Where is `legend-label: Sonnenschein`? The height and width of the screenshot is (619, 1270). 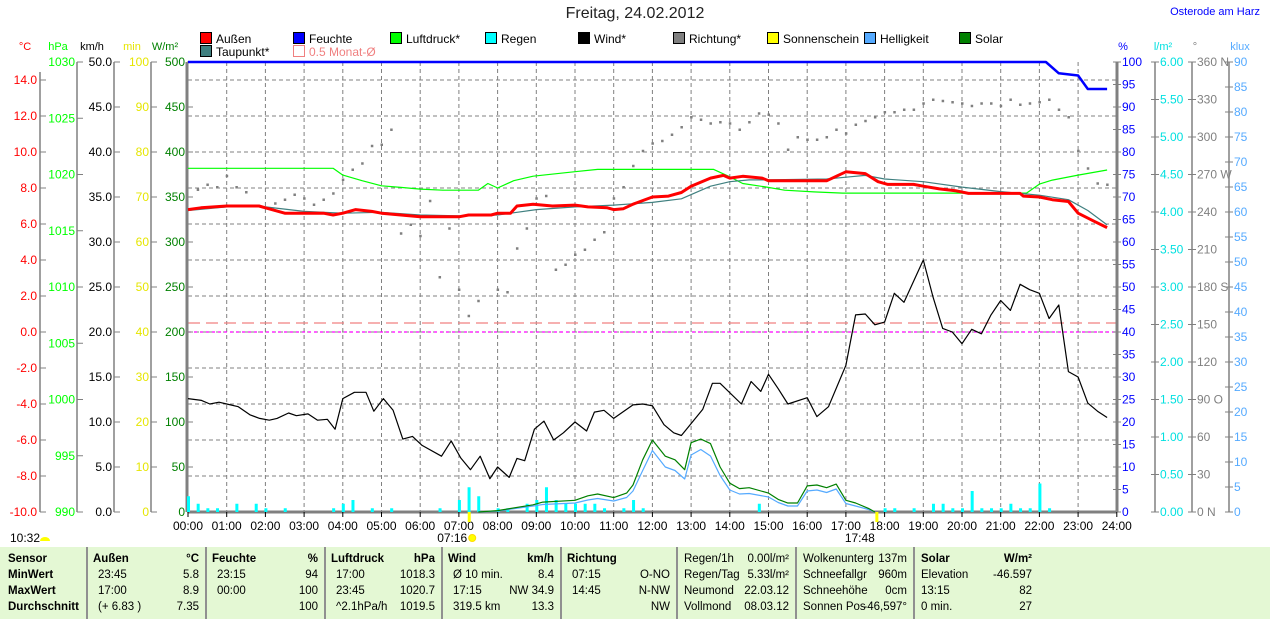
legend-label: Sonnenschein is located at coordinates (821, 39).